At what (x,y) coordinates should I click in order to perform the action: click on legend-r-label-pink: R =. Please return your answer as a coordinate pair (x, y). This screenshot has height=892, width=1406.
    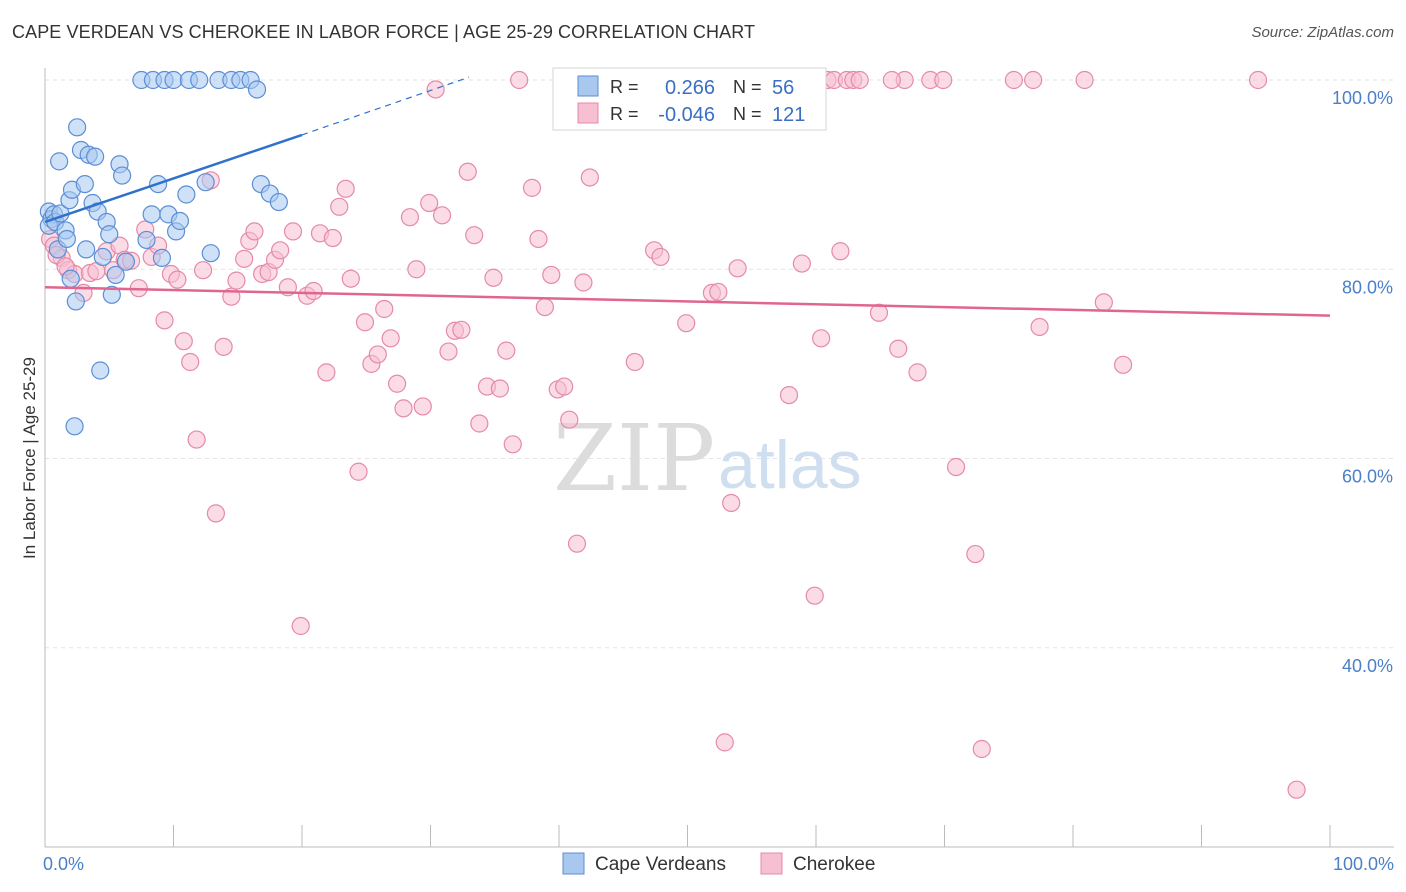
    Looking at the image, I should click on (624, 114).